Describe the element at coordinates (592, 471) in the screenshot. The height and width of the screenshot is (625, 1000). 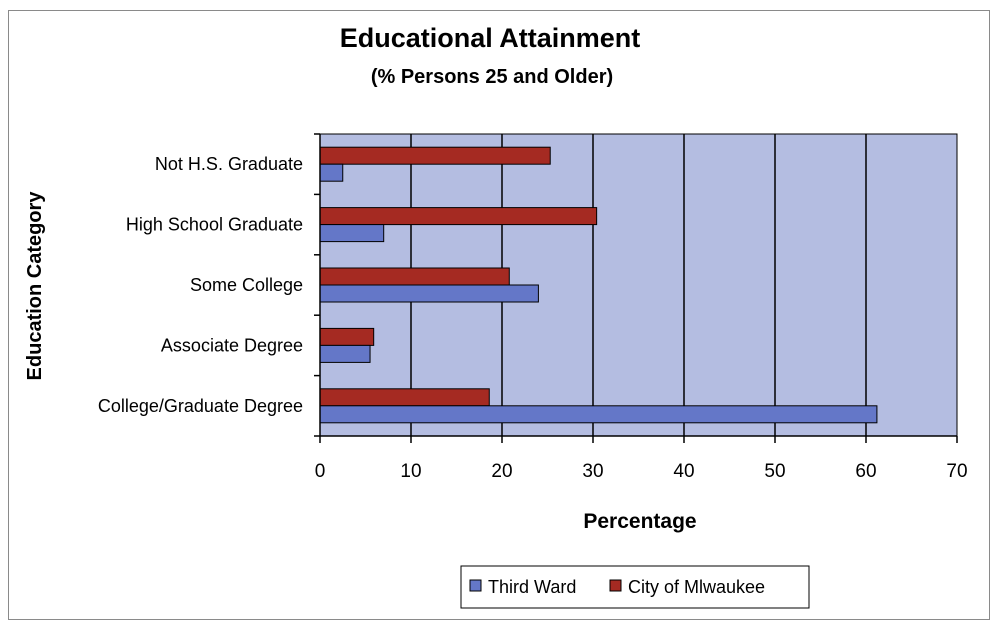
I see `x-tick-label: 30` at that location.